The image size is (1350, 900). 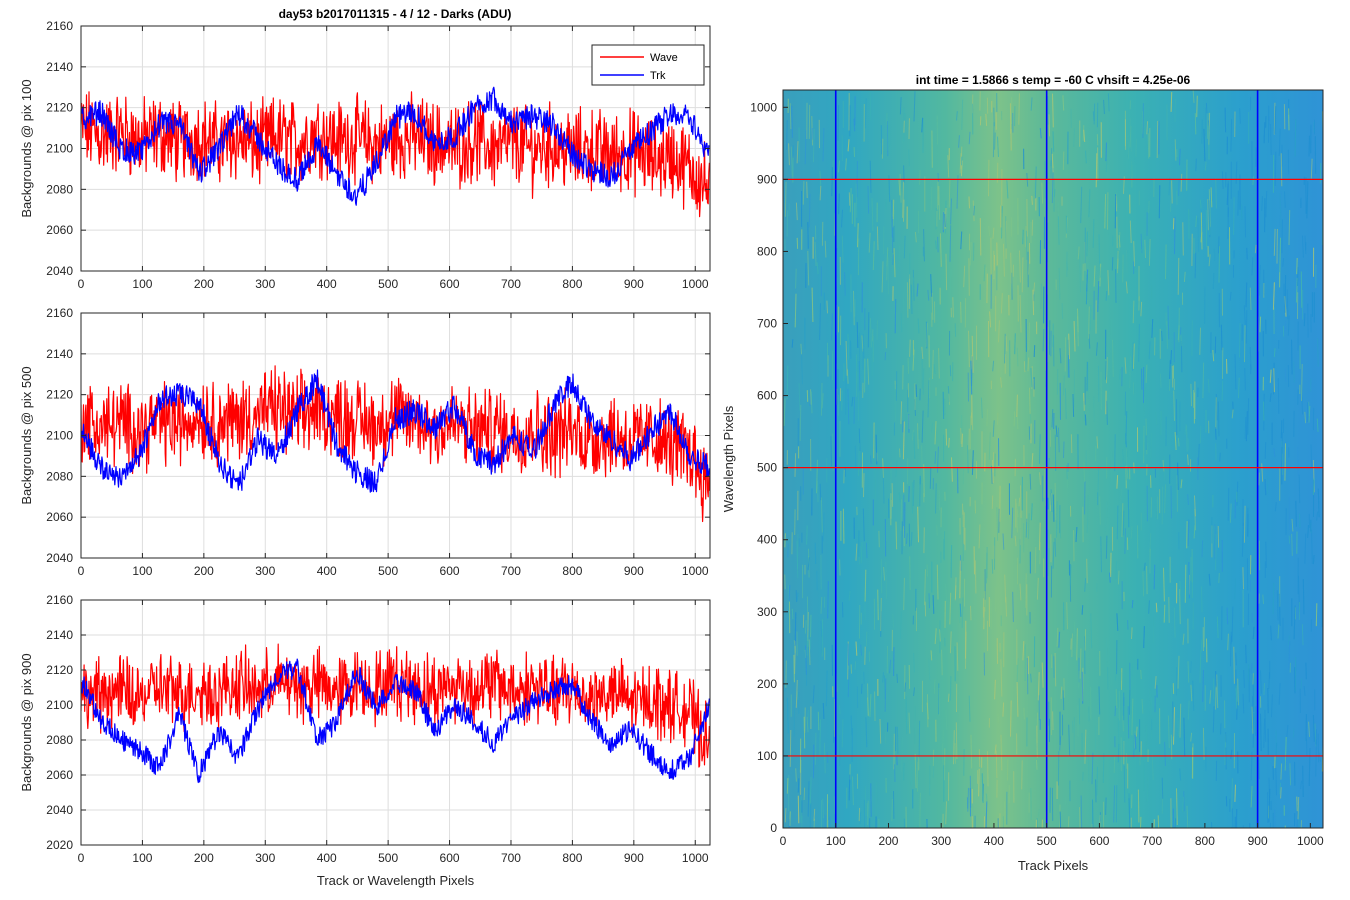 I want to click on y-tick-label: 900, so click(x=767, y=179).